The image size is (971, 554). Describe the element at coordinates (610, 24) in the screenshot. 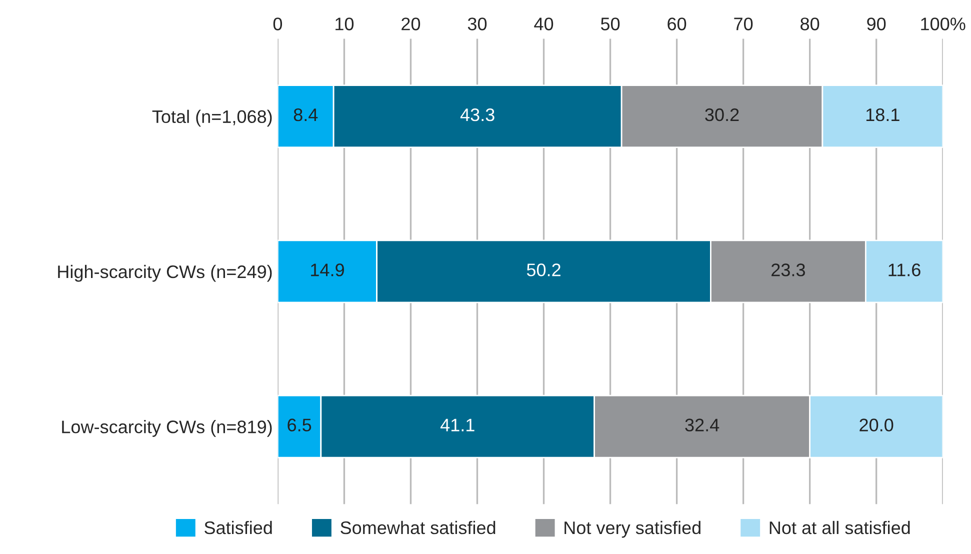

I see `x-tick-label: 50` at that location.